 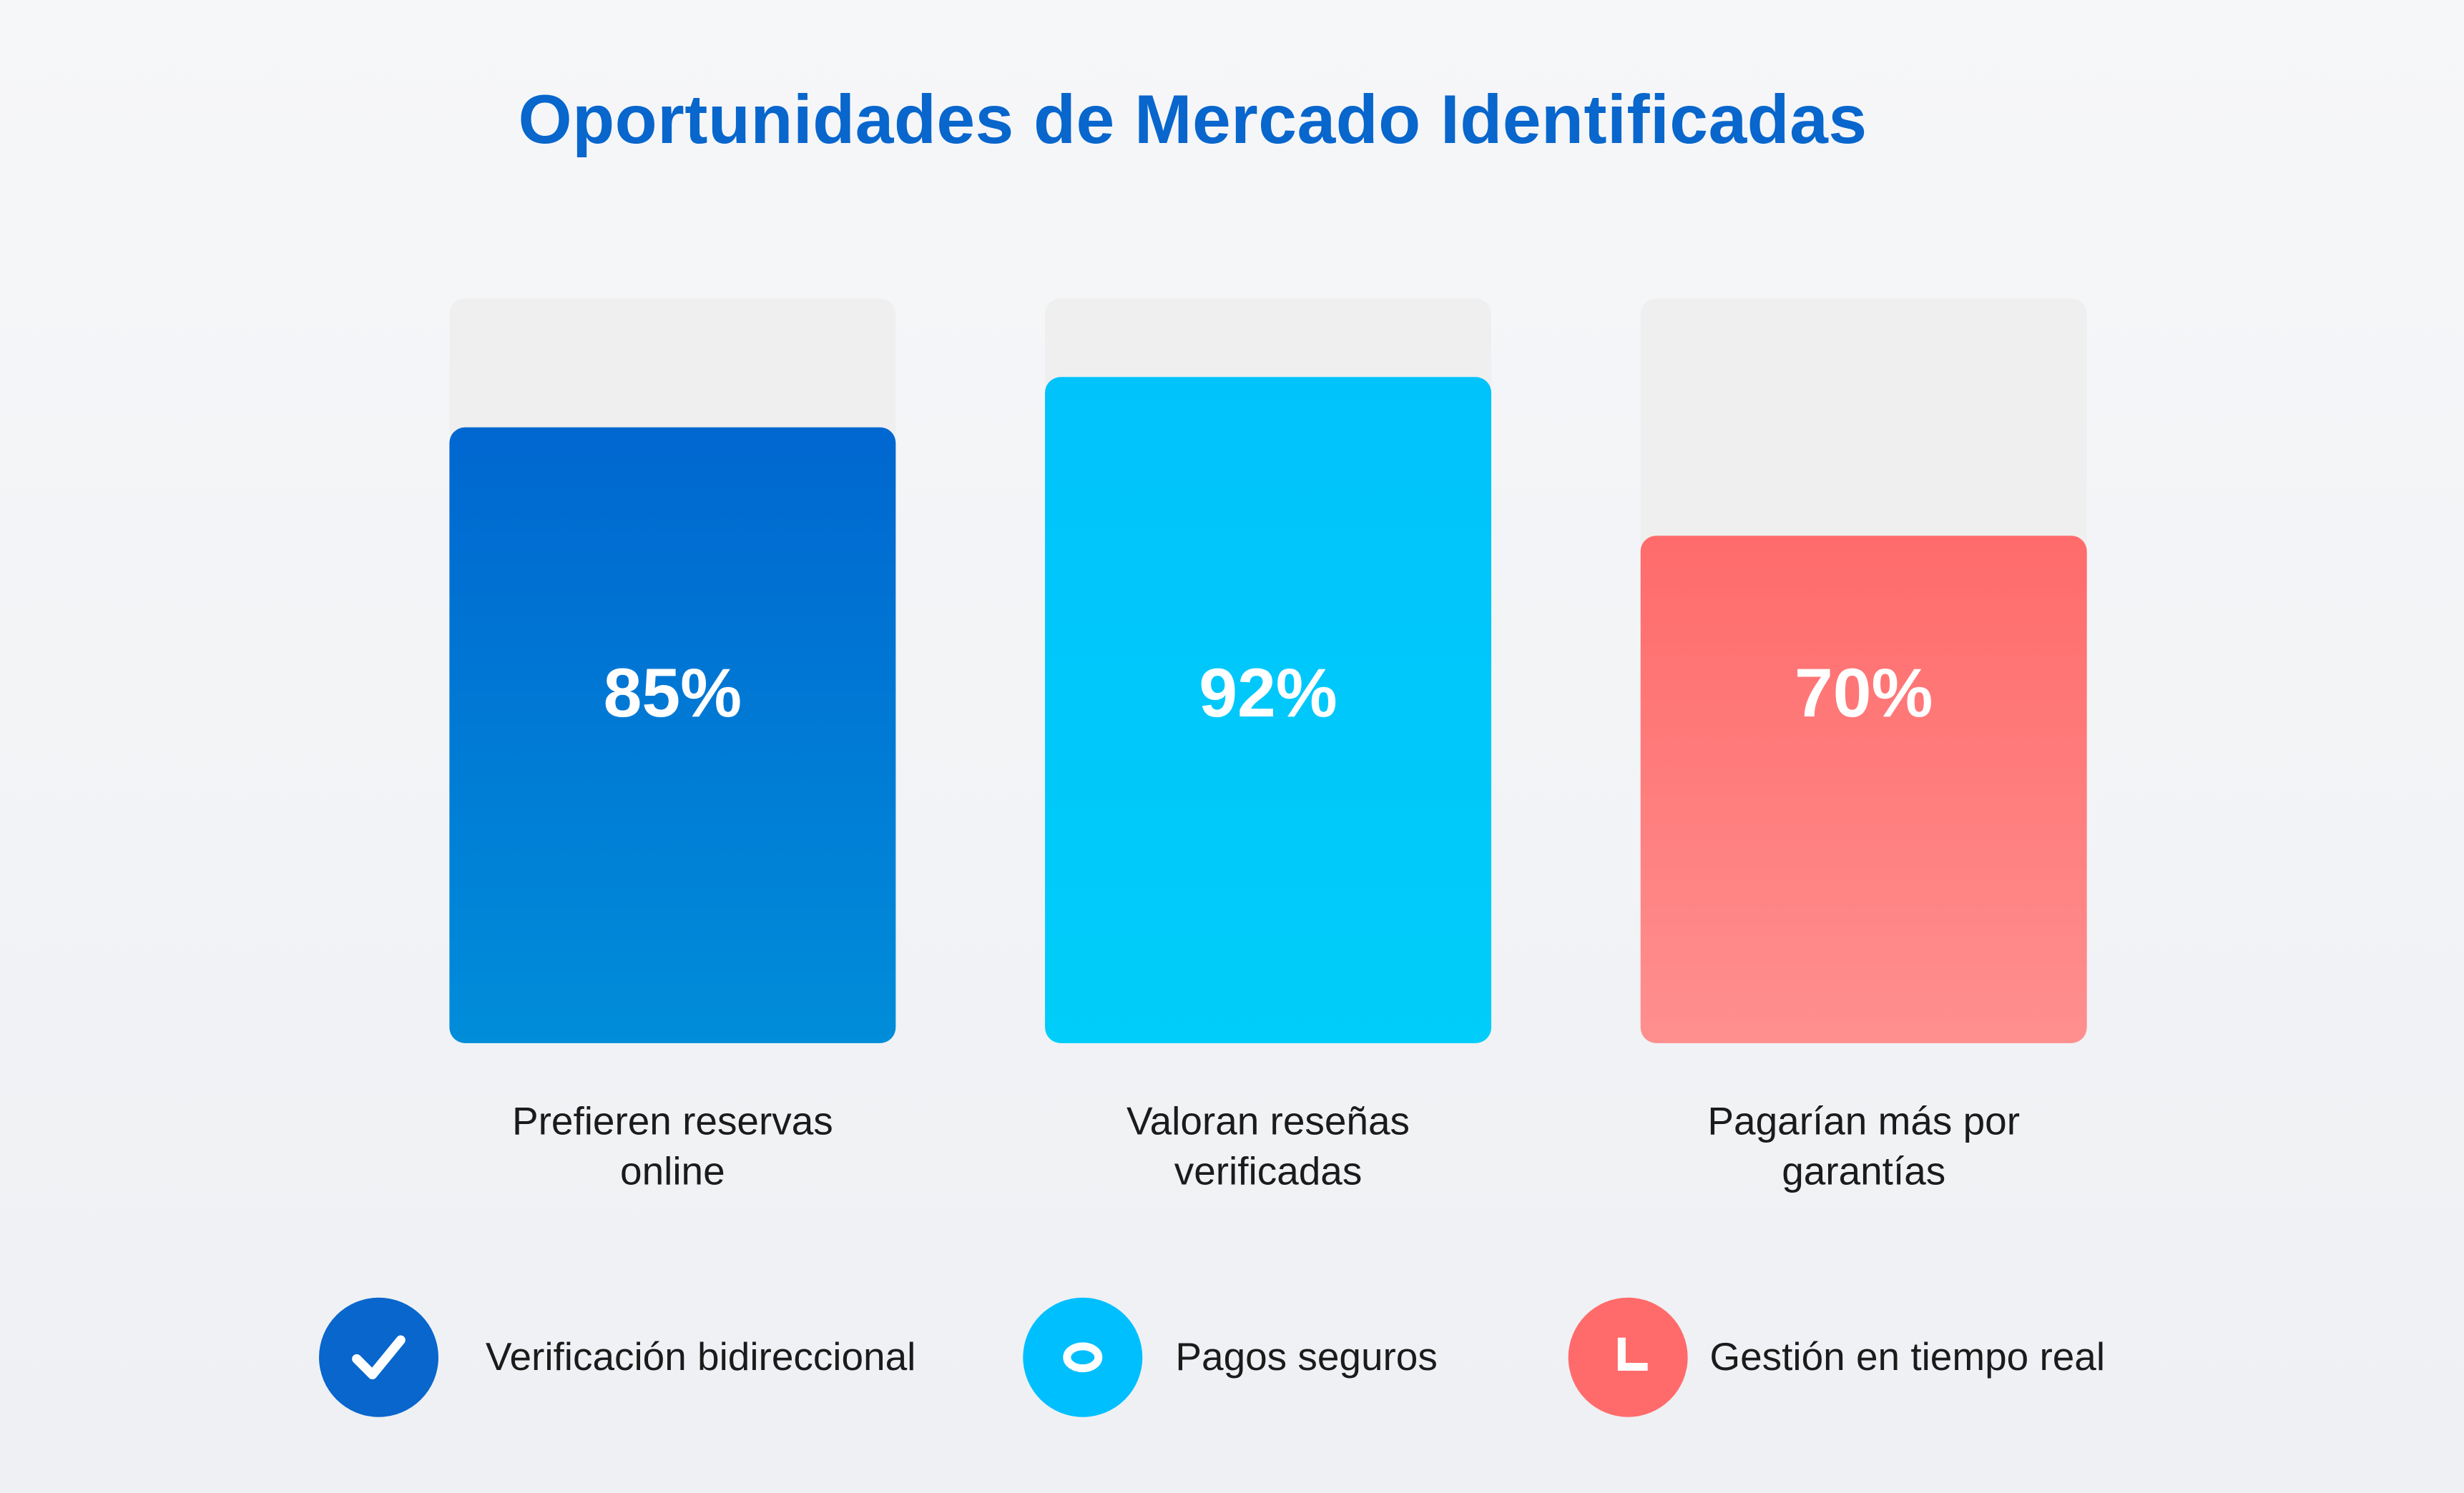 What do you see at coordinates (1864, 1172) in the screenshot?
I see `category-label-line: garantías` at bounding box center [1864, 1172].